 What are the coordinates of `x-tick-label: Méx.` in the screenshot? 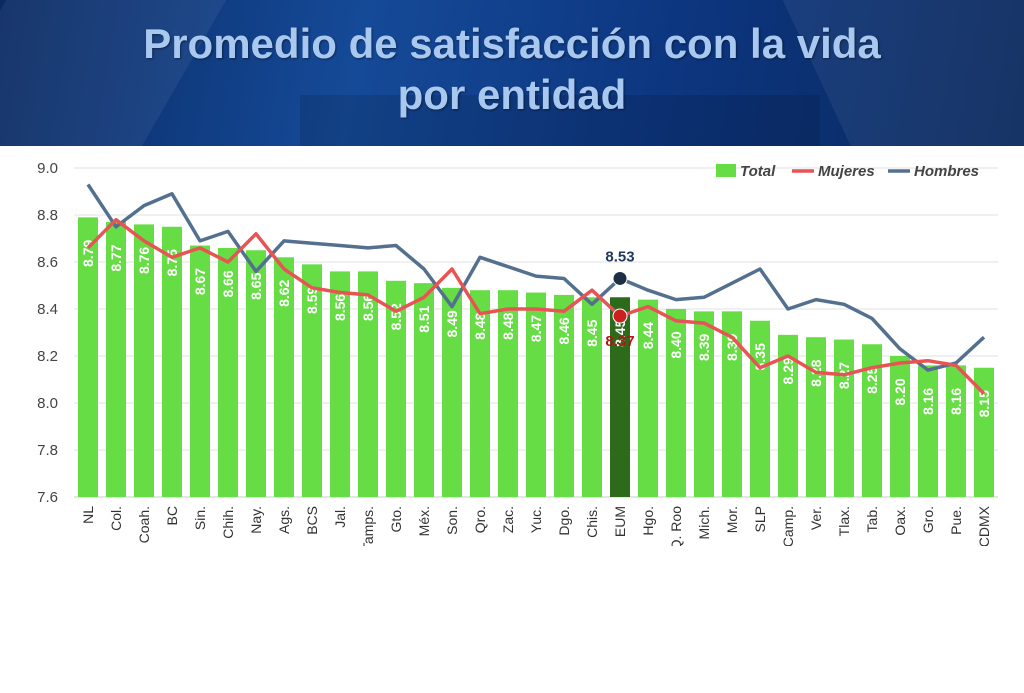 It's located at (424, 521).